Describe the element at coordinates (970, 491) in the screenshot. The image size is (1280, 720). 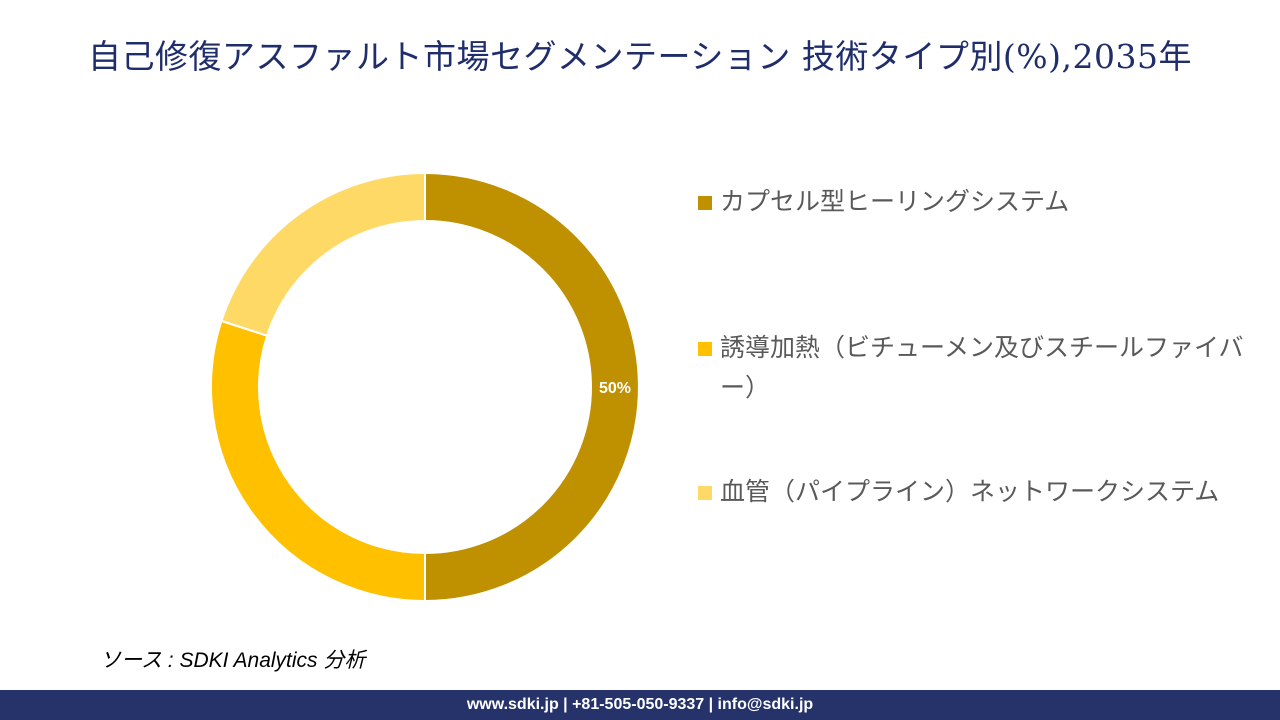
I see `legend-label: 血管（パイプライン）ネットワークシステム` at that location.